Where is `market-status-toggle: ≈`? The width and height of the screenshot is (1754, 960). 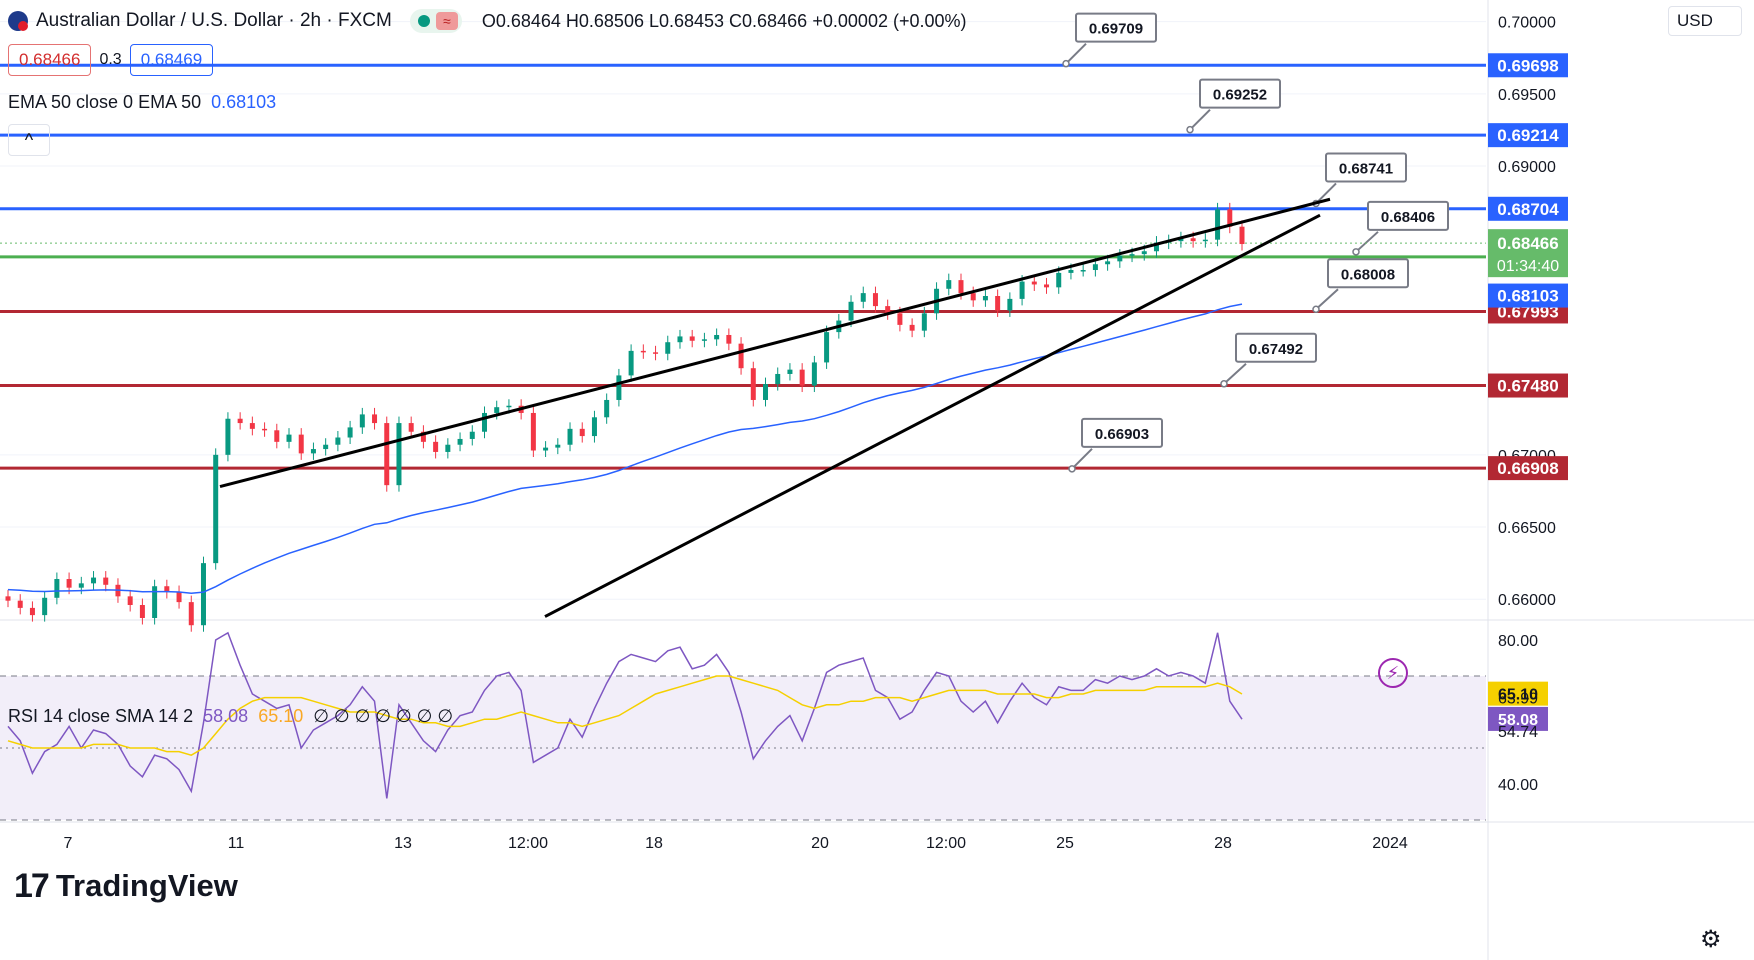
market-status-toggle: ≈ is located at coordinates (435, 21).